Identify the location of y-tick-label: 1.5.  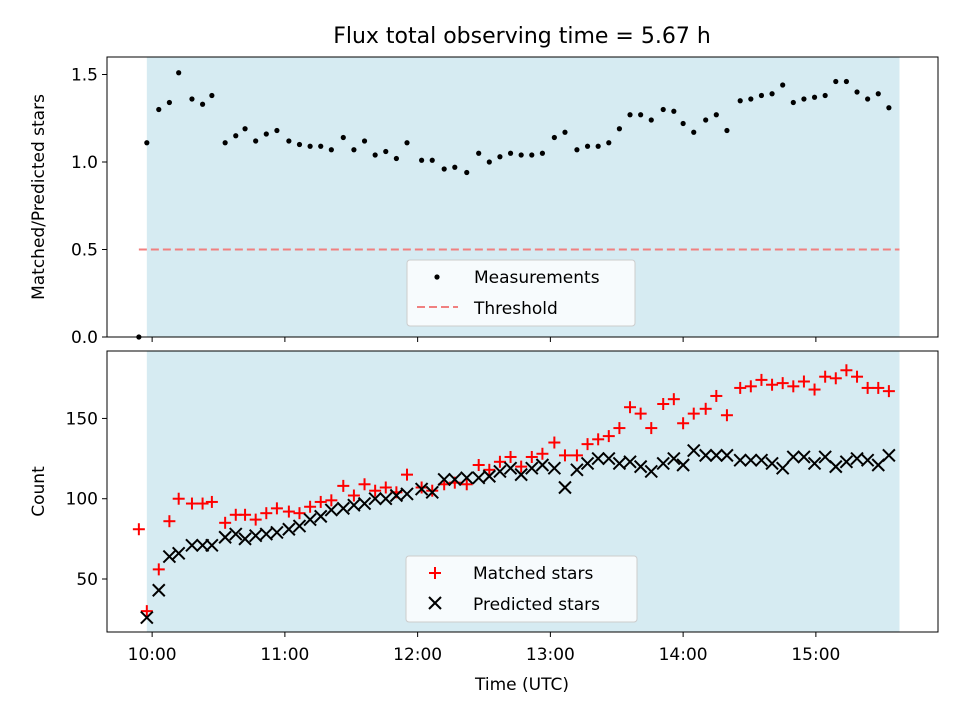
(84, 76).